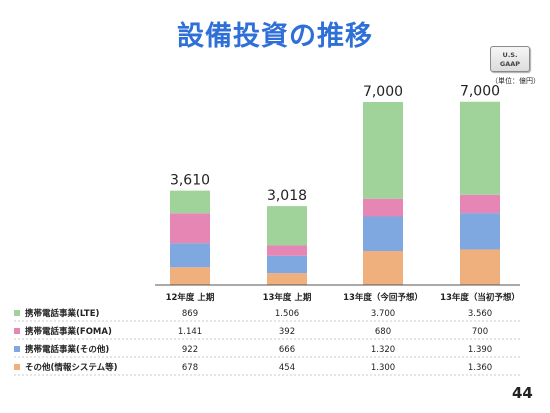 This screenshot has height=413, width=550. What do you see at coordinates (480, 297) in the screenshot?
I see `category-label: 13年度（当初予想）` at bounding box center [480, 297].